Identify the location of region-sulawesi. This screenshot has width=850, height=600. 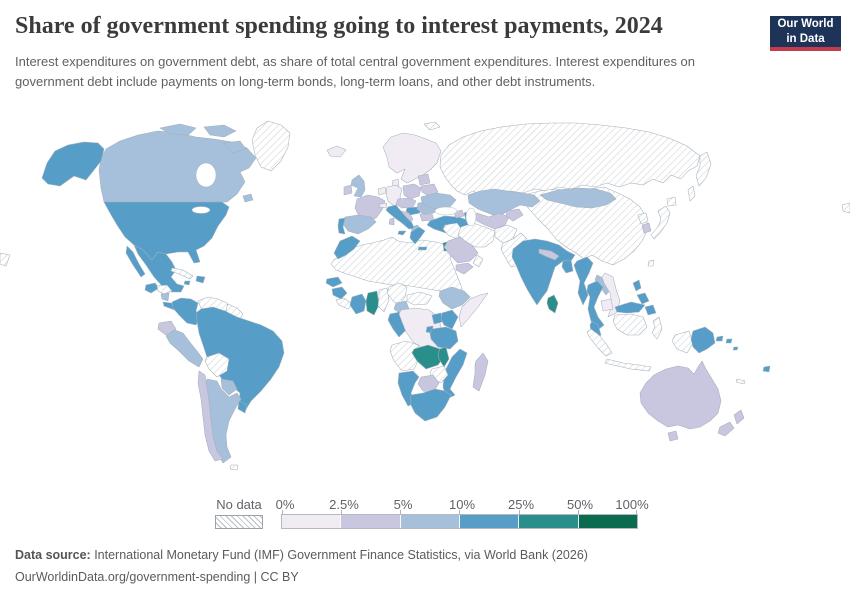
(657, 328).